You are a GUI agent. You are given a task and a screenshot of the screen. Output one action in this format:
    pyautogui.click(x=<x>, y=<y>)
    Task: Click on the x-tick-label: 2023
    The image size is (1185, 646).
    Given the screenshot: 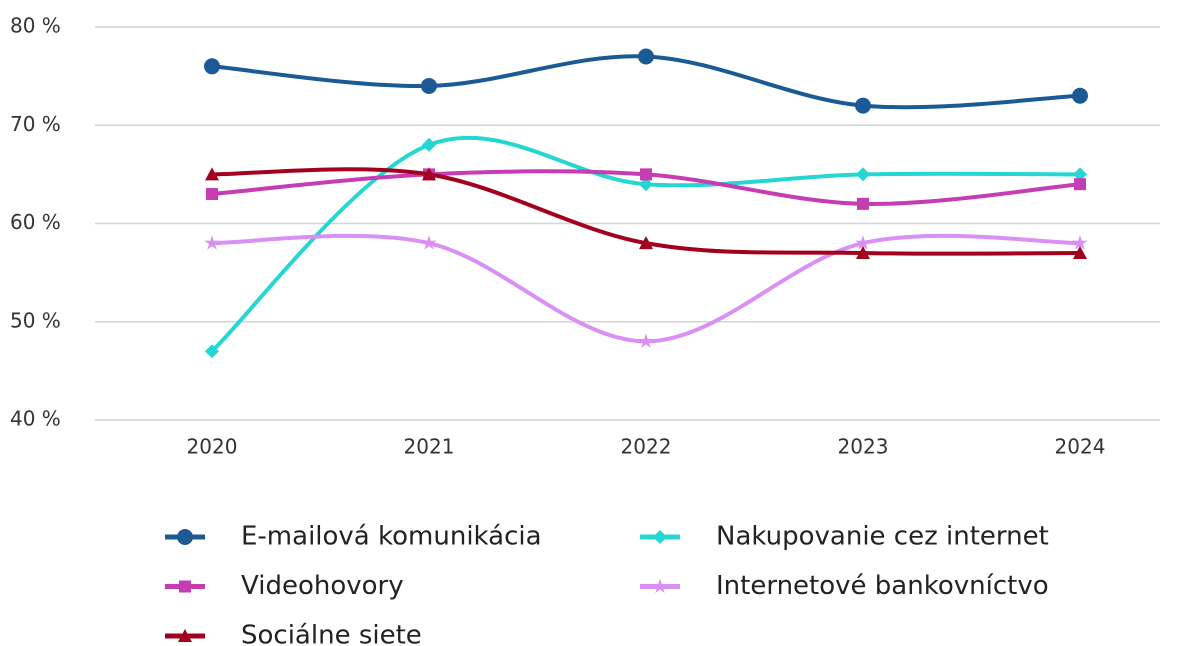 What is the action you would take?
    pyautogui.click(x=863, y=447)
    